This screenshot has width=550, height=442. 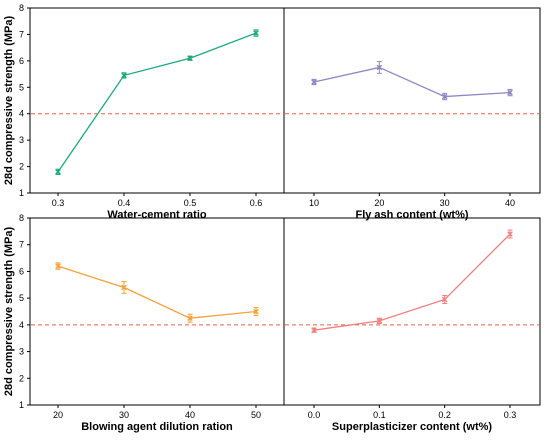 What do you see at coordinates (314, 415) in the screenshot?
I see `x-tick-label: 0.0` at bounding box center [314, 415].